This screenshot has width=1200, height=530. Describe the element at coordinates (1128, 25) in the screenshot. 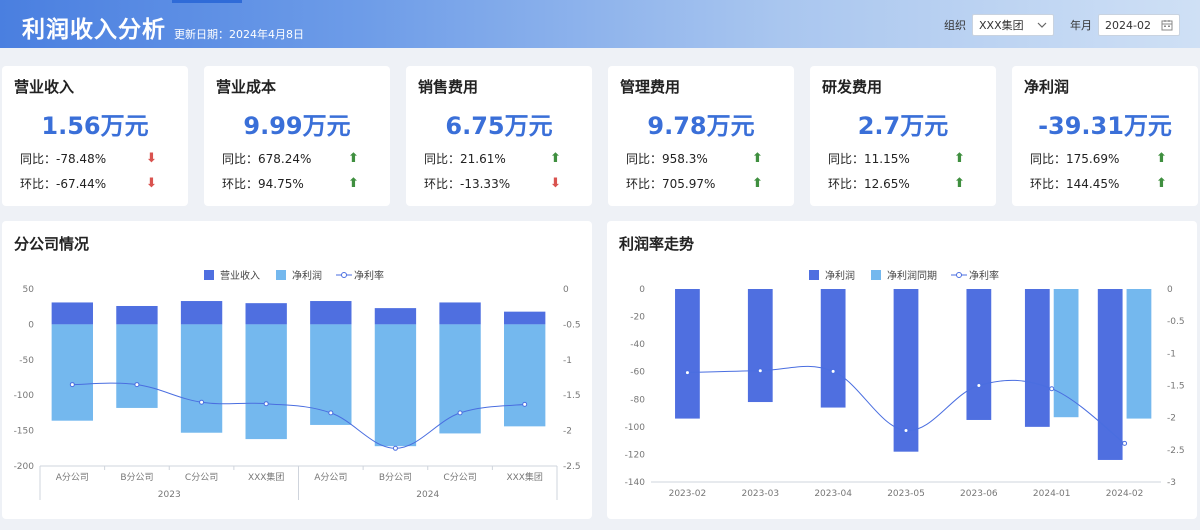

I see `period-value: 2024-02` at that location.